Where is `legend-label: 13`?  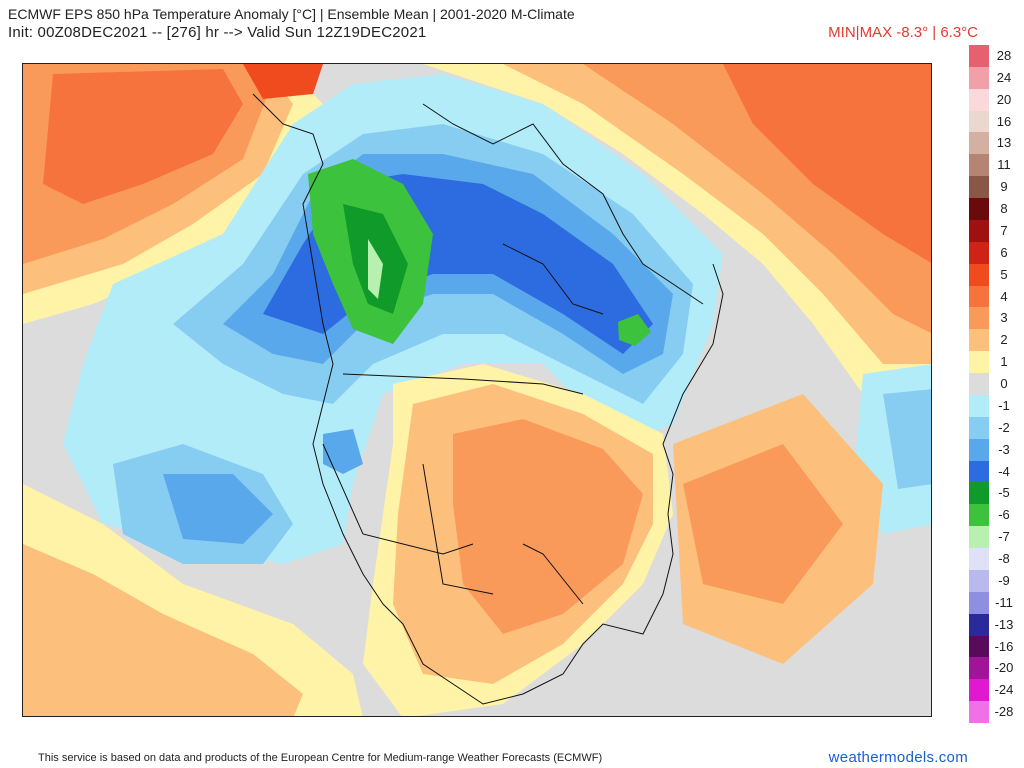 legend-label: 13 is located at coordinates (1004, 143).